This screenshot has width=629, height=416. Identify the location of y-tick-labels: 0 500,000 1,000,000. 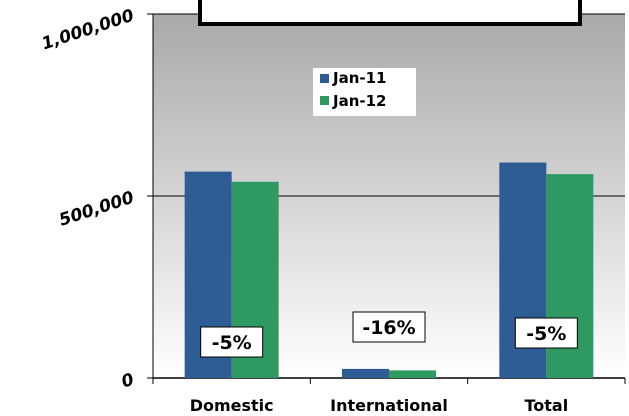
(87, 199).